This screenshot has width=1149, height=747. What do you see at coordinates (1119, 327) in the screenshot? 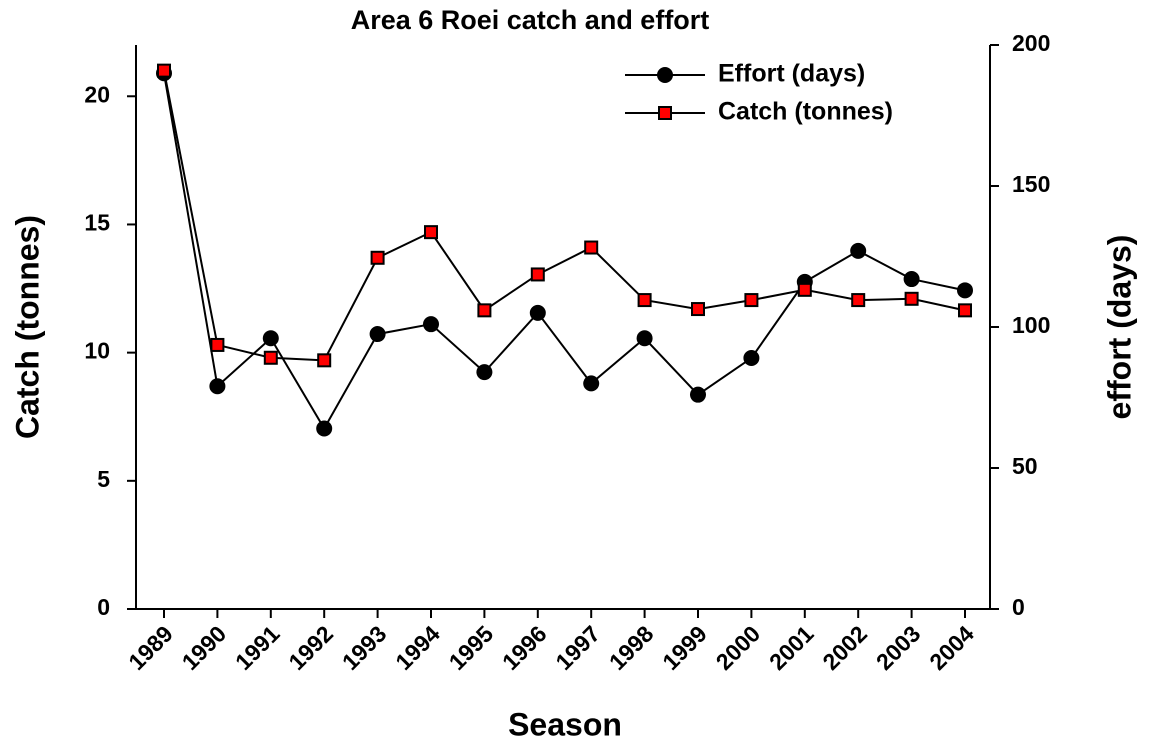
I see `y2-axis-title: effort (days)` at bounding box center [1119, 327].